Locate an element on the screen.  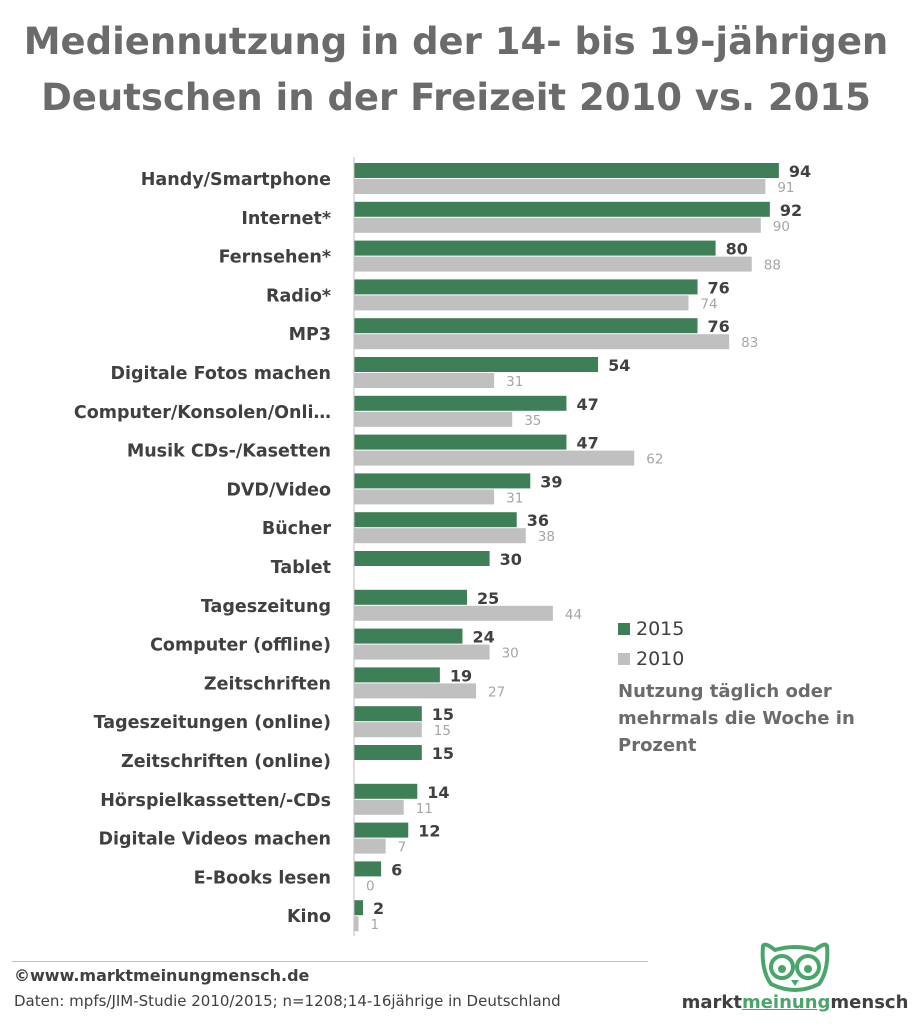
data-label-2010: 38 is located at coordinates (546, 537).